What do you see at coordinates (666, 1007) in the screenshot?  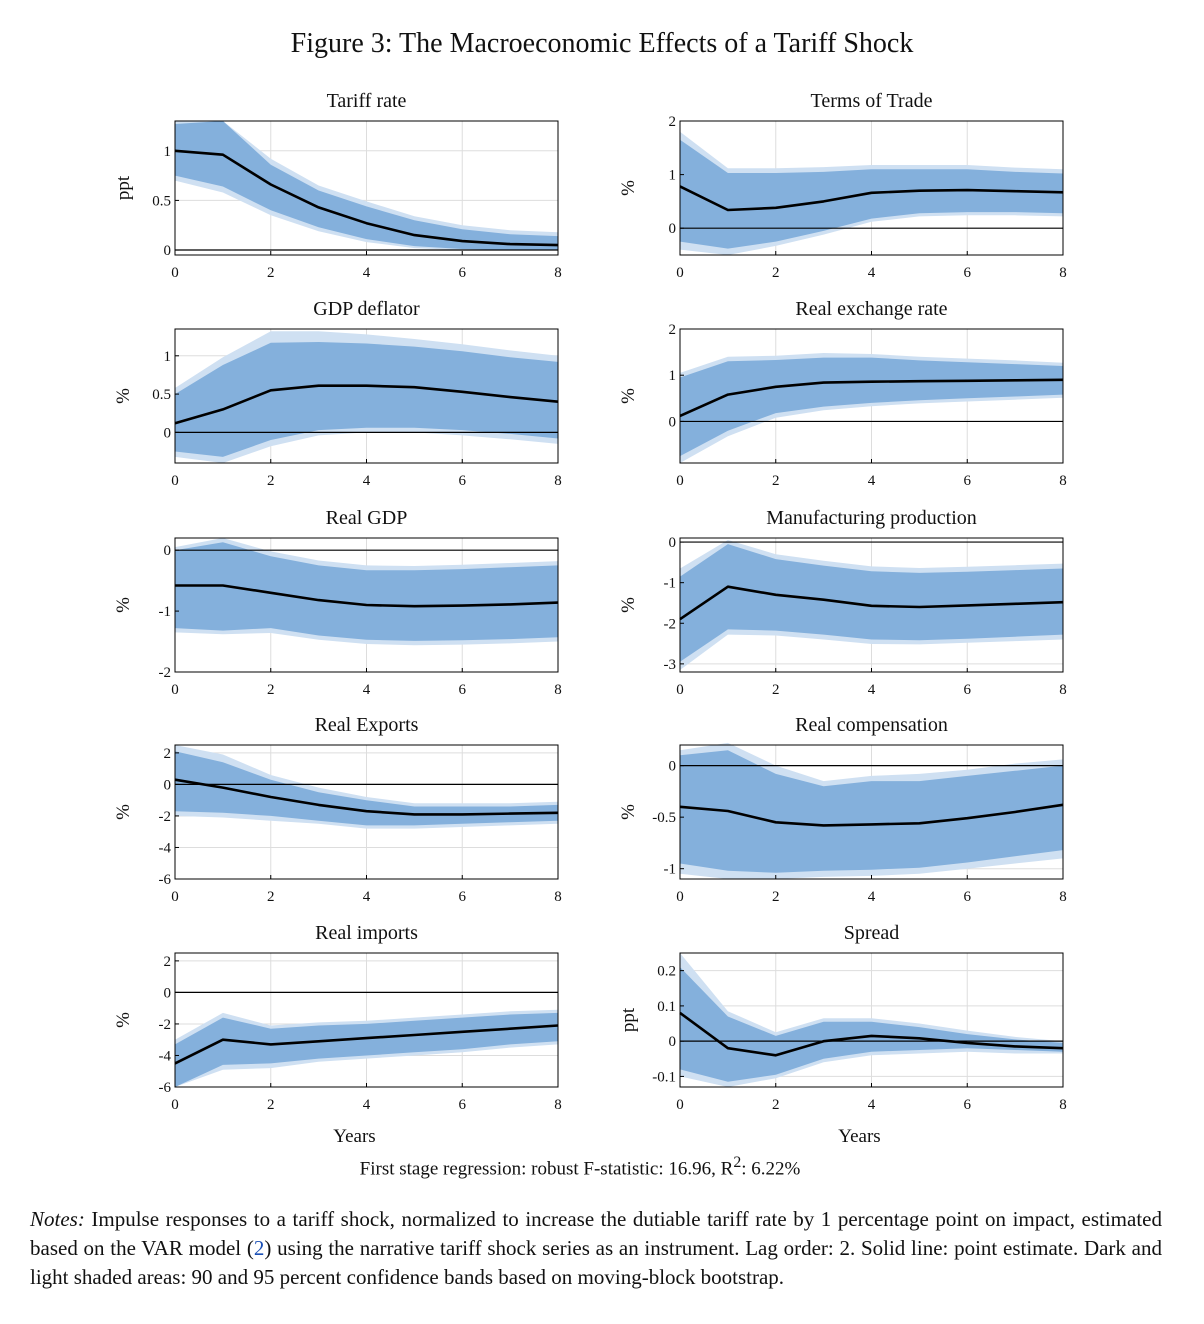 I see `panel-10-ytick-label: 0.1` at bounding box center [666, 1007].